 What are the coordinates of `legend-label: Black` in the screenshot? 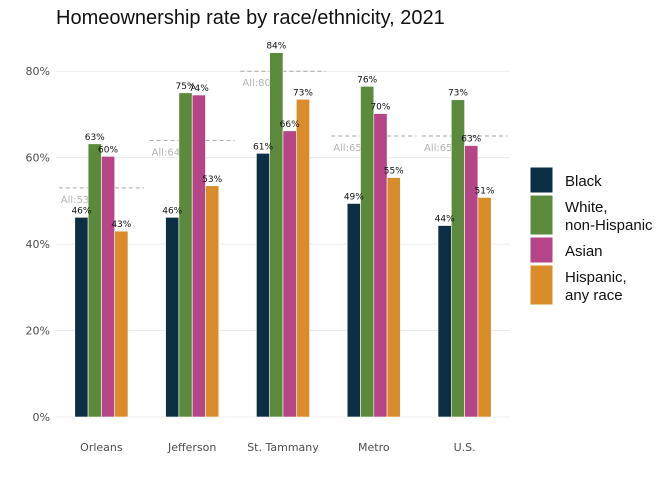 It's located at (583, 181).